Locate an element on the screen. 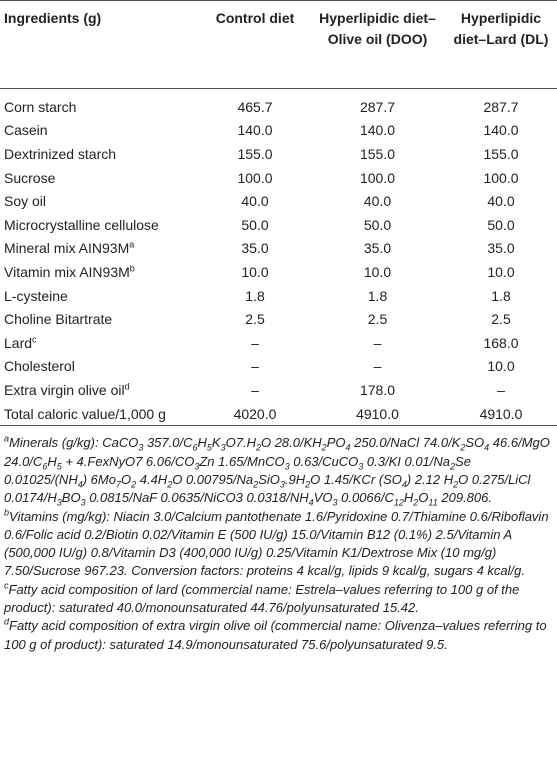 This screenshot has height=764, width=557. table-row: L-cysteine 1.8 1.8 1.8 is located at coordinates (278, 296).